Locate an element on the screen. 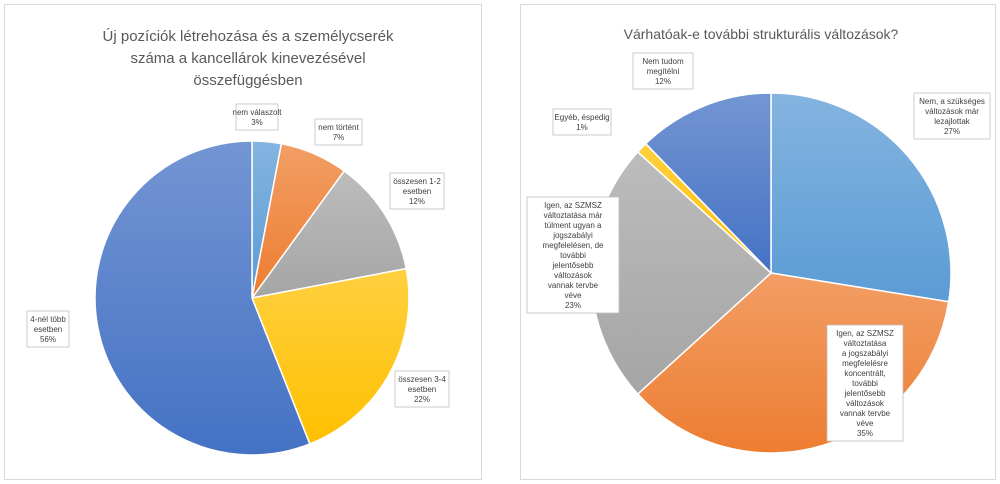 This screenshot has height=484, width=1000. right-data-label-5: Nem tudom megítélni 12% is located at coordinates (663, 71).